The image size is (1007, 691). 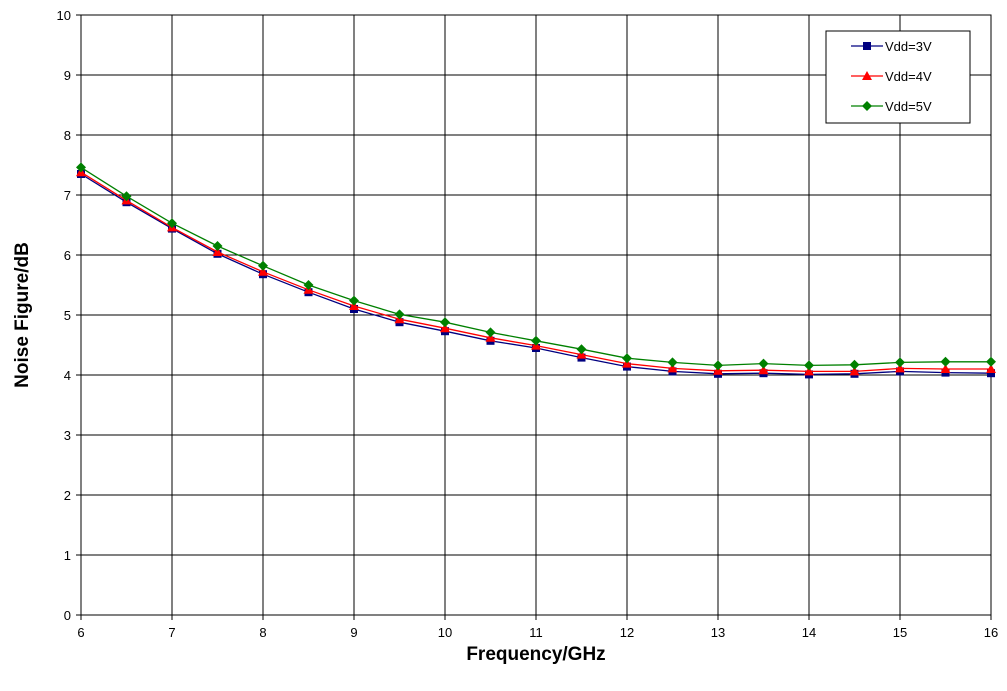 What do you see at coordinates (627, 632) in the screenshot?
I see `x-tick-label: 12` at bounding box center [627, 632].